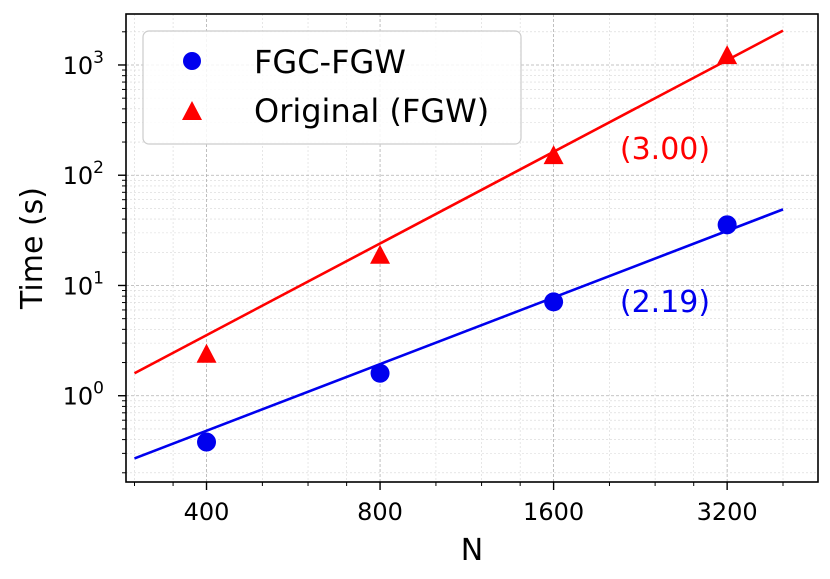 This screenshot has width=830, height=579. I want to click on y-tick-label: 10¹, so click(83, 284).